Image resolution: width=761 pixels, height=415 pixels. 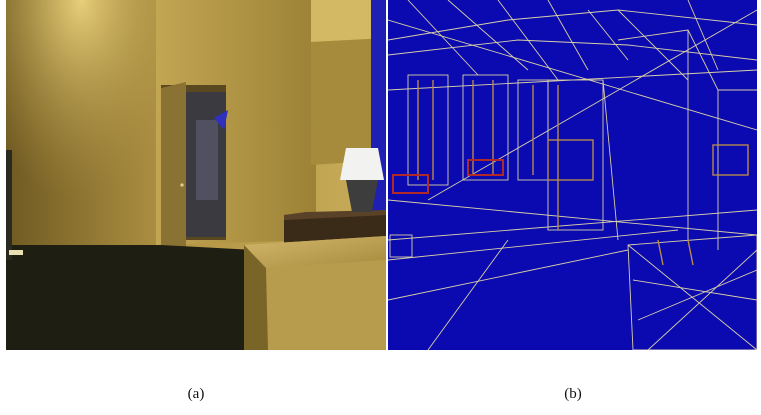 What do you see at coordinates (362, 196) in the screenshot?
I see `lamp-base` at bounding box center [362, 196].